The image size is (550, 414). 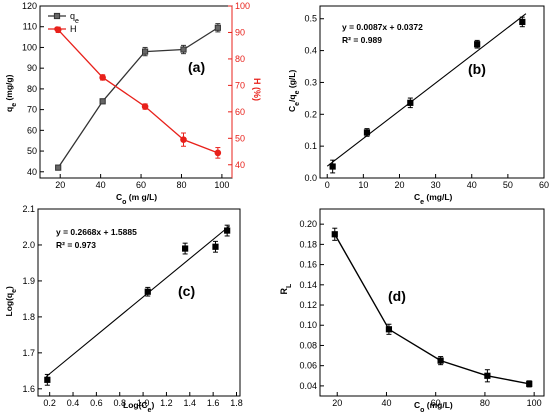 What do you see at coordinates (29, 47) in the screenshot?
I see `y-tick-label: 100` at bounding box center [29, 47].